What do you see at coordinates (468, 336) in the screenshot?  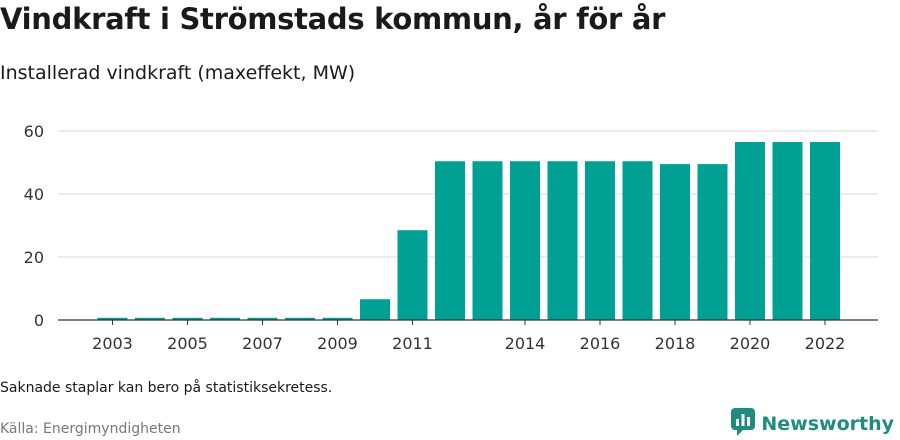 I see `x-axis-ticks: 2003 2005 2007 2009 2011 2014 2016 2018 2020 2022` at bounding box center [468, 336].